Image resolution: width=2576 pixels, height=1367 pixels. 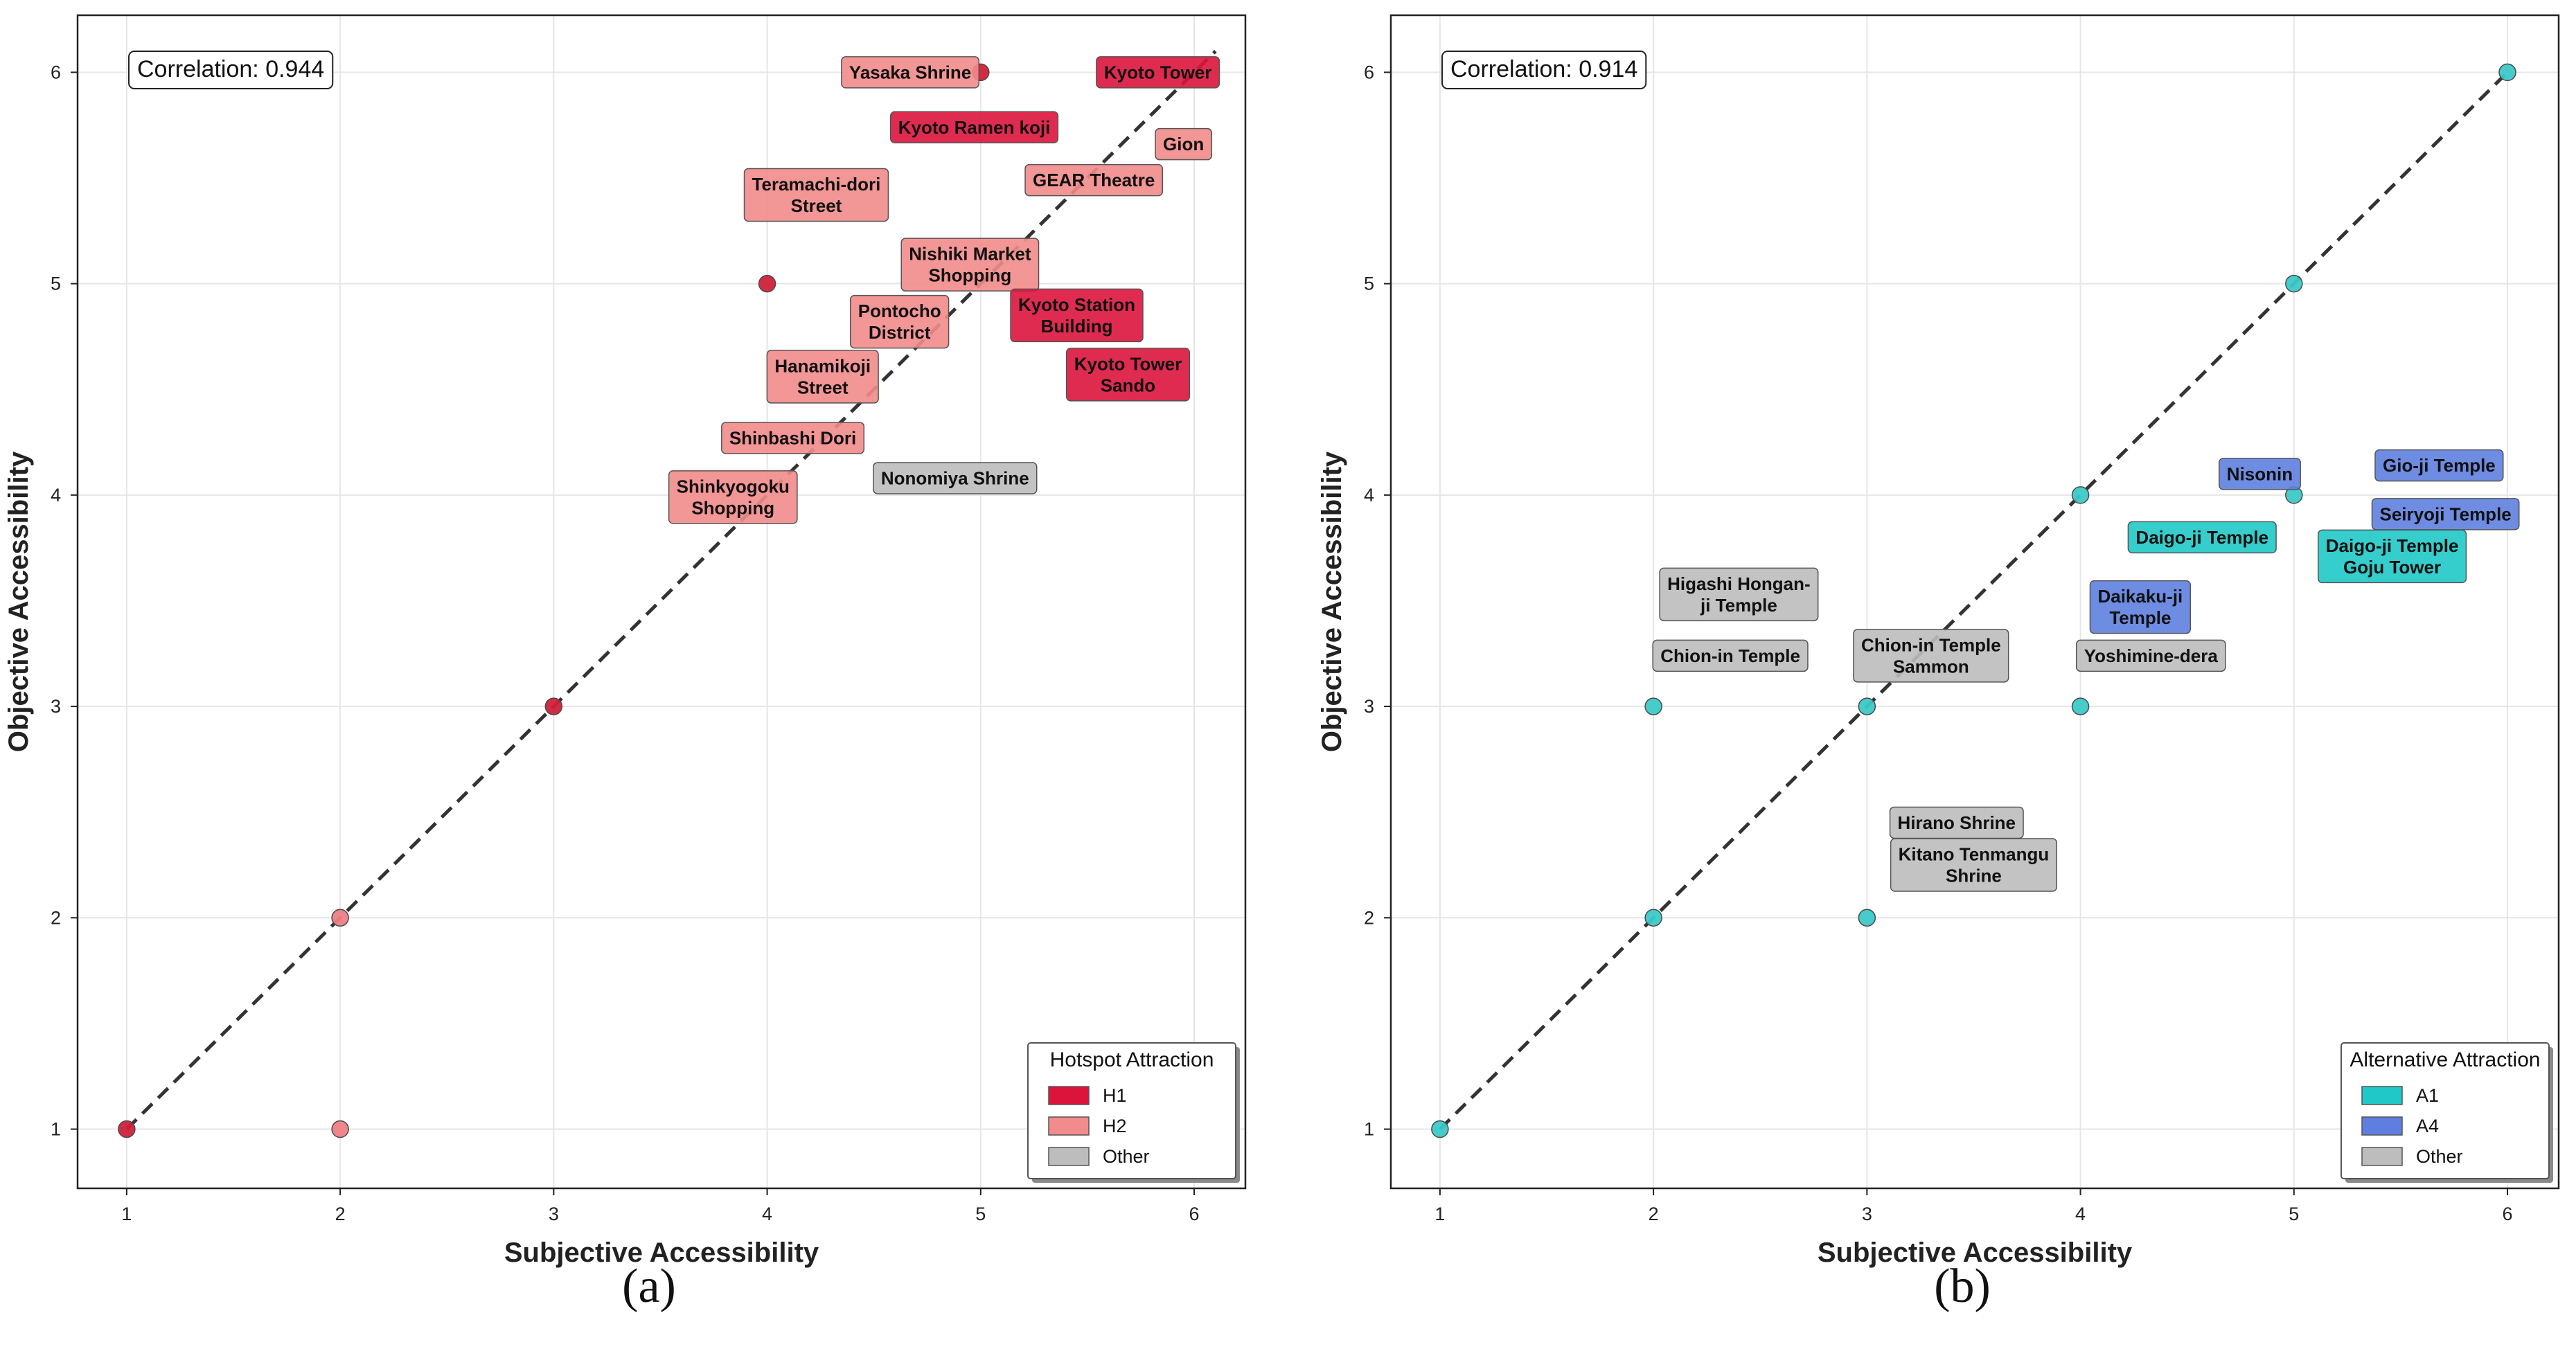 I want to click on point-annotation: Gion, so click(x=1183, y=144).